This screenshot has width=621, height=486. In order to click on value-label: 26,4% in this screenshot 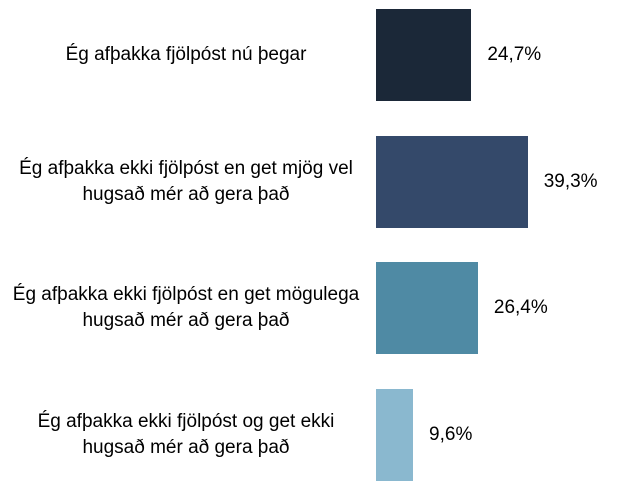, I will do `click(520, 308)`.